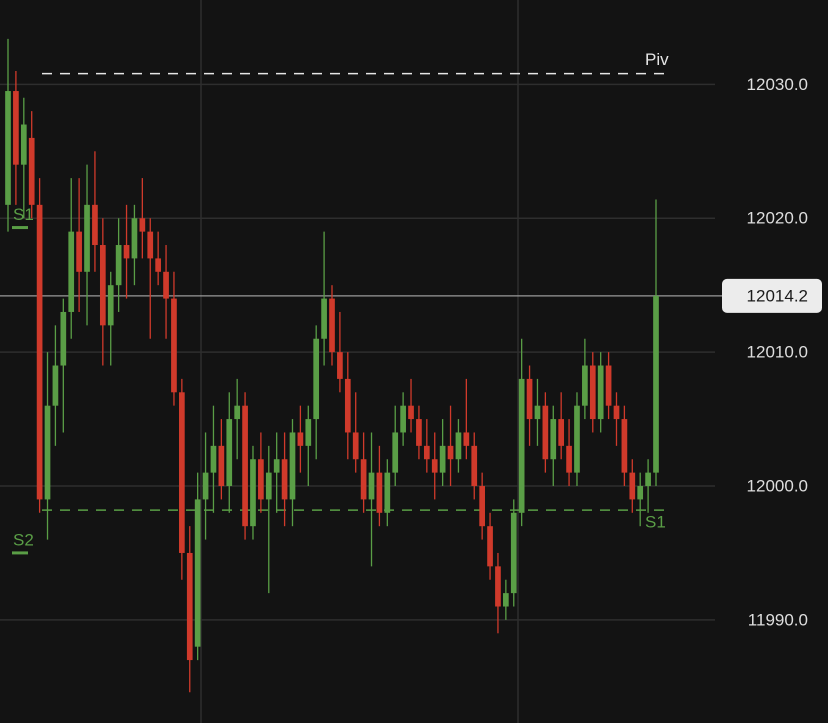  Describe the element at coordinates (777, 295) in the screenshot. I see `price-tag-label: 12014.2` at that location.